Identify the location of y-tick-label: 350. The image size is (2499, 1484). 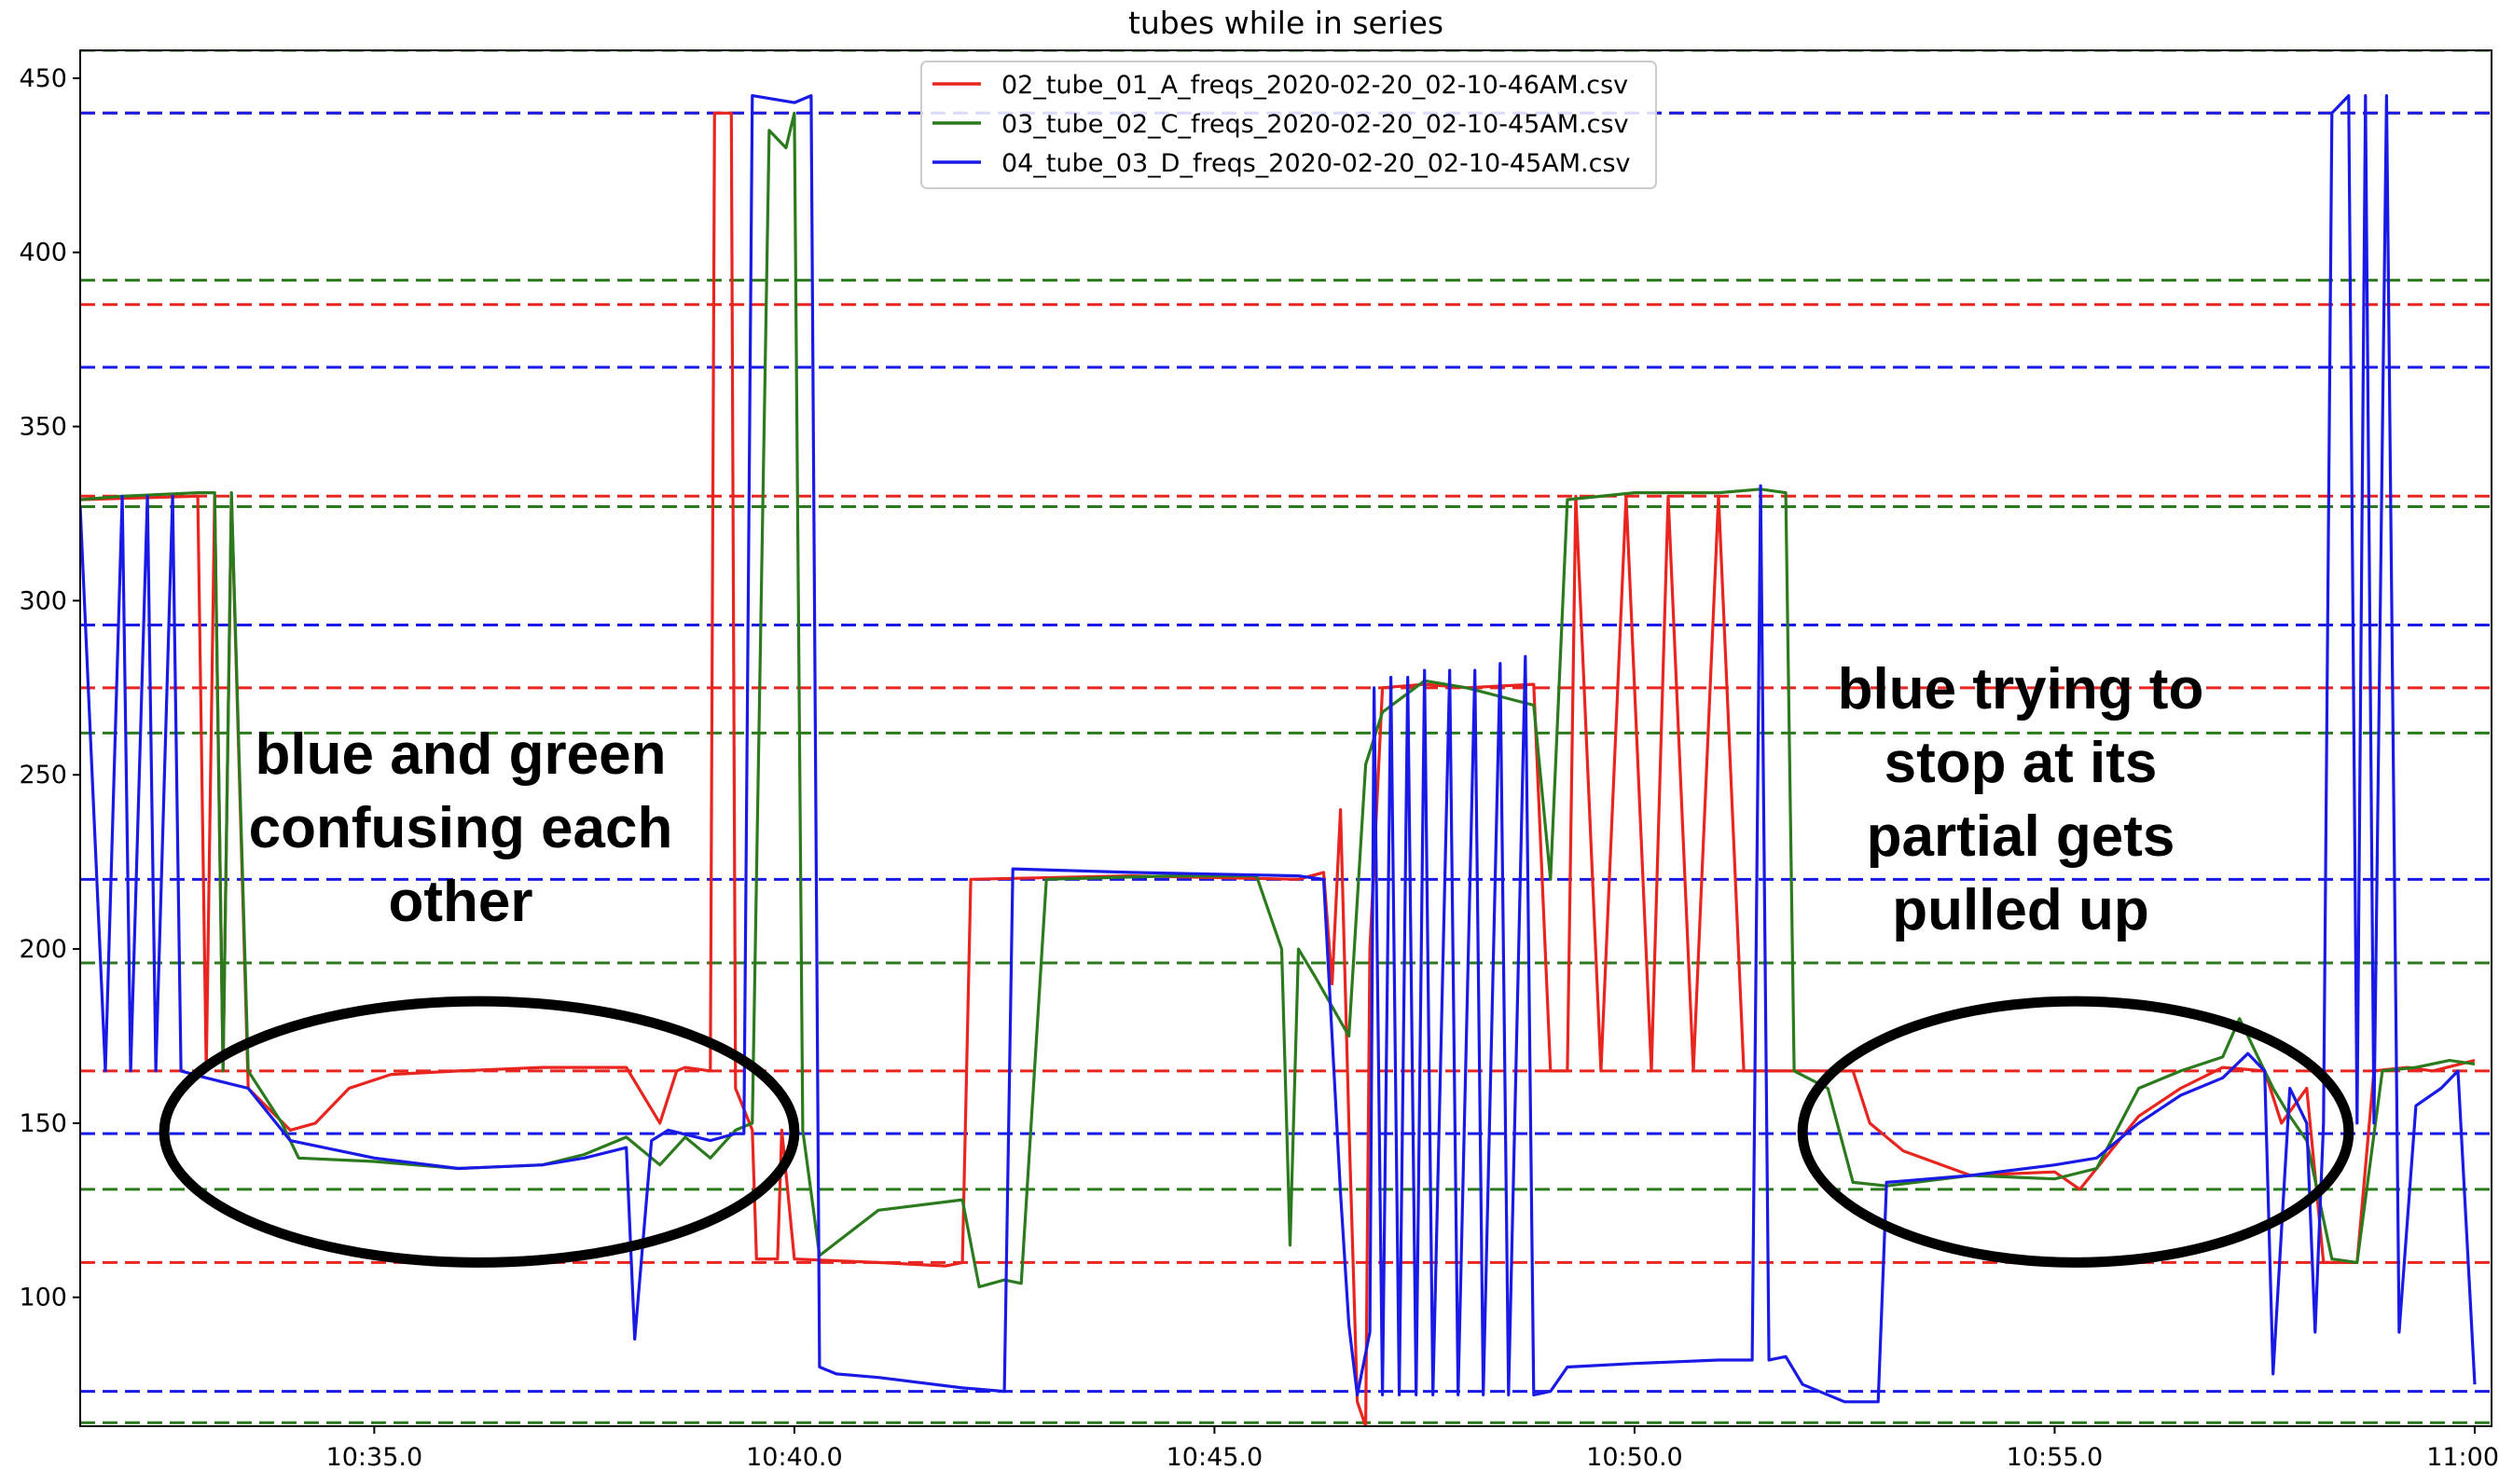
(43, 427).